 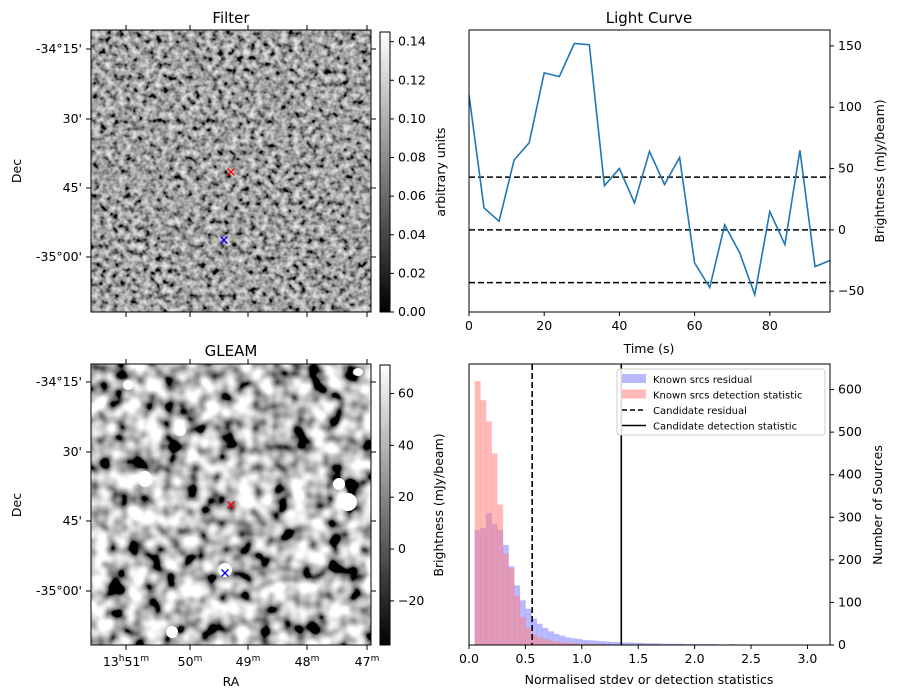 What do you see at coordinates (72, 187) in the screenshot?
I see `dec-tick-label: 45'` at bounding box center [72, 187].